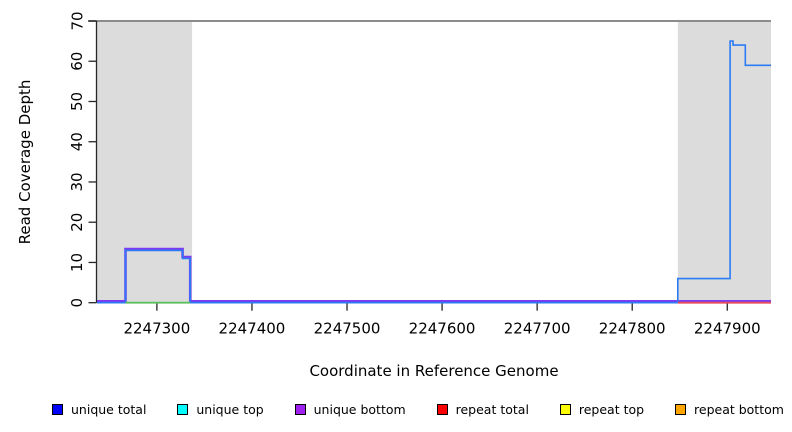  What do you see at coordinates (25, 162) in the screenshot?
I see `y-axis-title: Read Coverage Depth` at bounding box center [25, 162].